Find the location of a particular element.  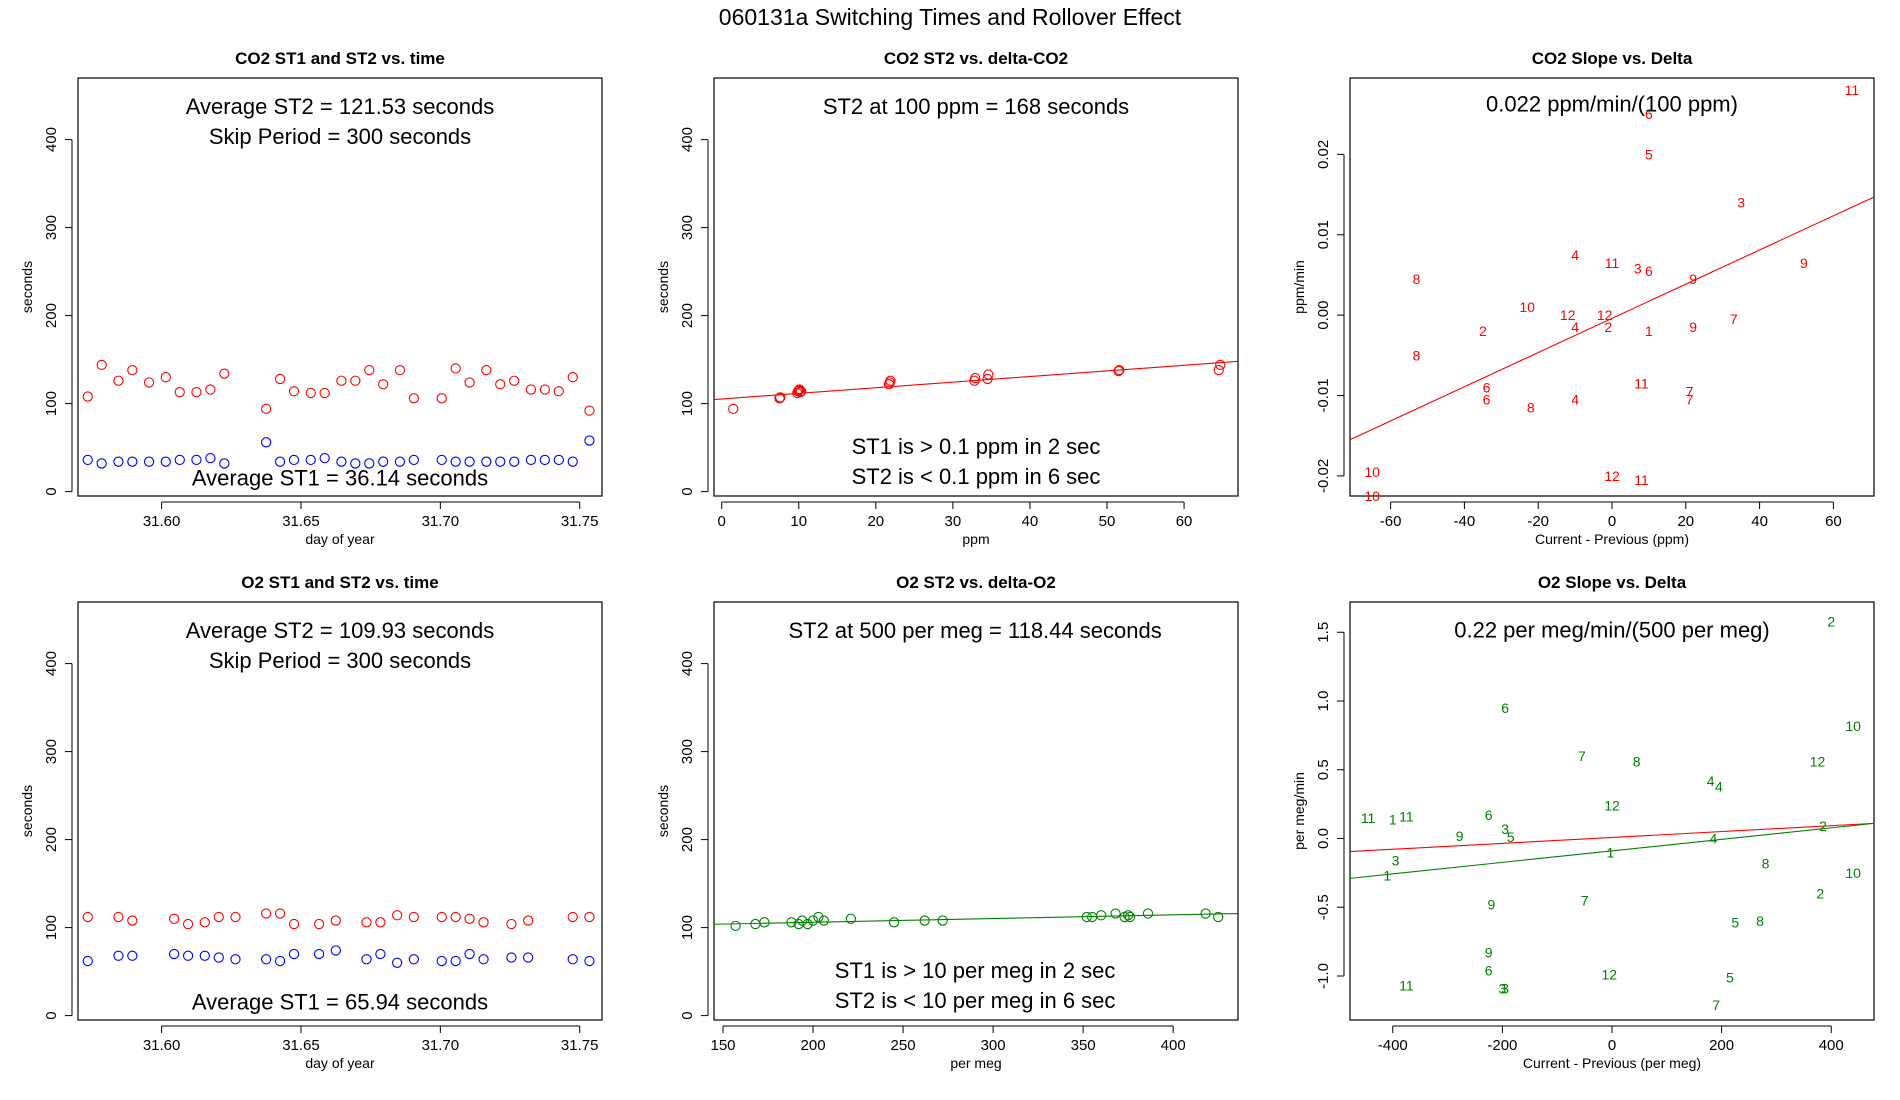

data-point-label: 8 is located at coordinates (1760, 921).